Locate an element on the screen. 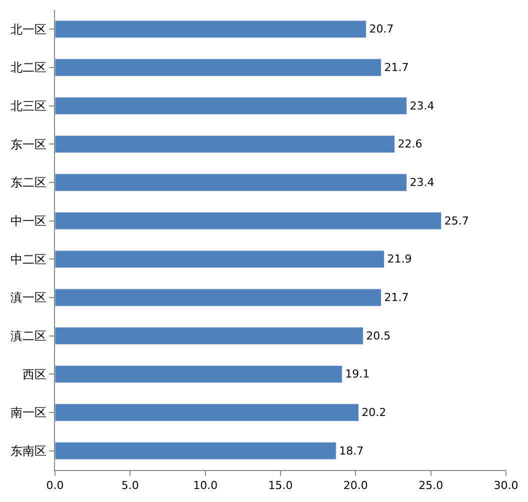 This screenshot has height=502, width=528. data-label: 18.7 is located at coordinates (351, 451).